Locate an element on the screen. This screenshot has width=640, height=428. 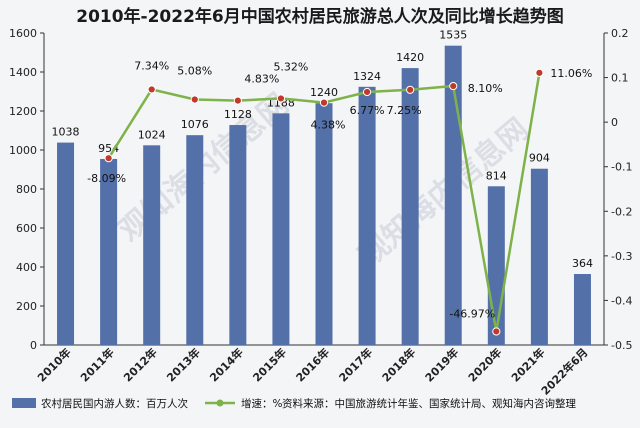
left-tick-label: 0 is located at coordinates (33, 345).